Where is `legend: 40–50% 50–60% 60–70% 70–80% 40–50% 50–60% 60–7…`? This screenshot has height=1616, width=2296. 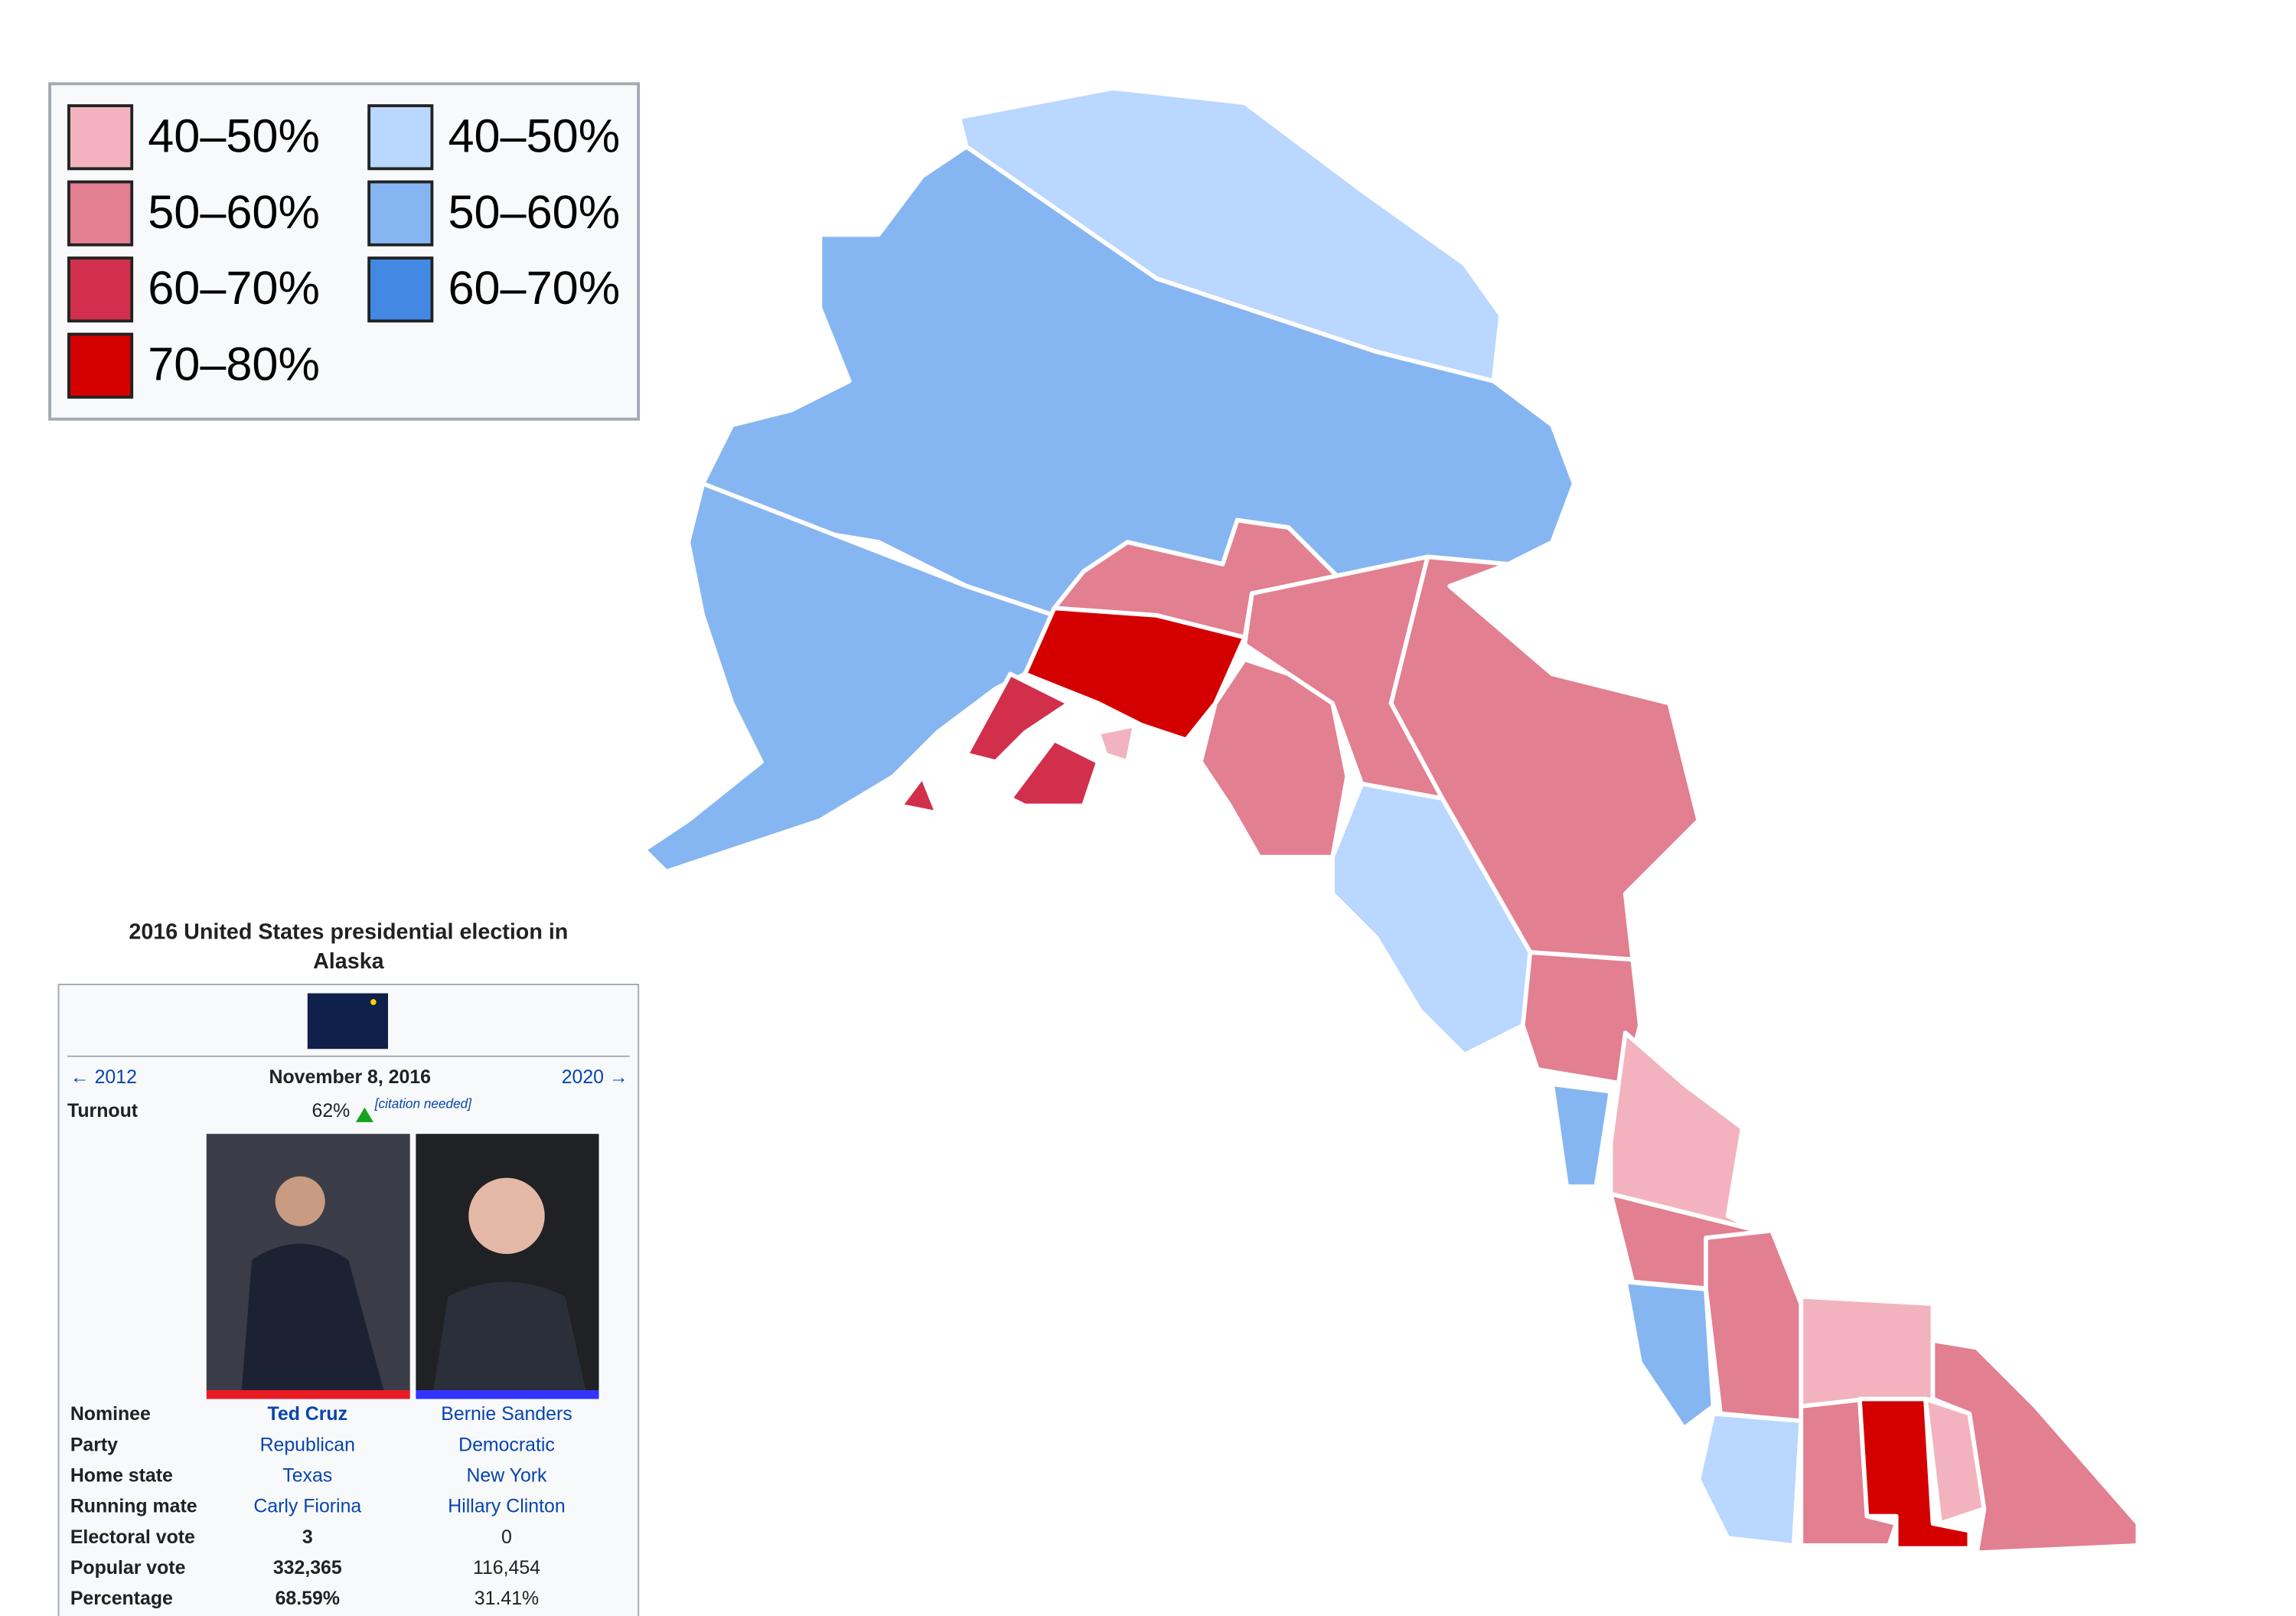 legend: 40–50% 50–60% 60–70% 70–80% 40–50% 50–60% 60–7… is located at coordinates (343, 251).